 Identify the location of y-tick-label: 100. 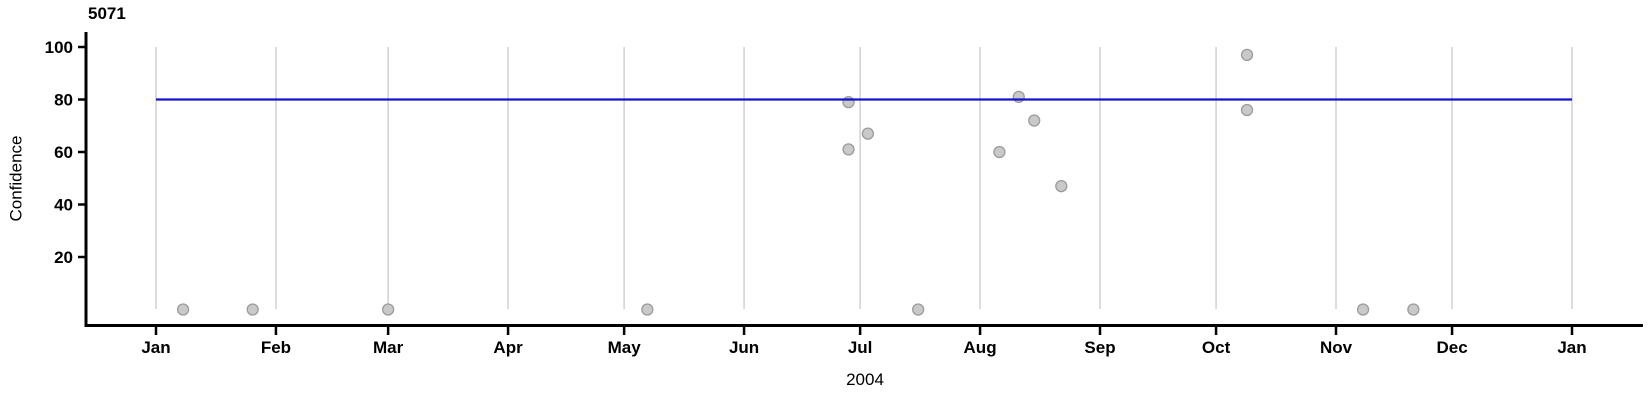
(59, 47).